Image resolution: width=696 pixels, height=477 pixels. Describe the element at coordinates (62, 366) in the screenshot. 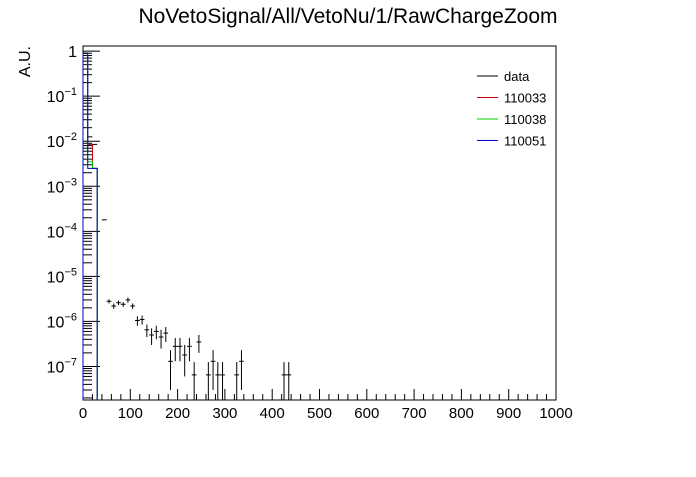

I see `y-tick-label: 10⁻⁷` at that location.